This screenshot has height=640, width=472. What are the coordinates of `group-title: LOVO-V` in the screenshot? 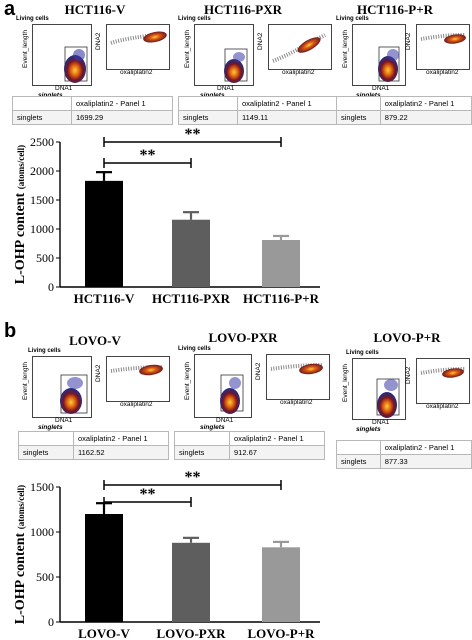 It's located at (95, 340).